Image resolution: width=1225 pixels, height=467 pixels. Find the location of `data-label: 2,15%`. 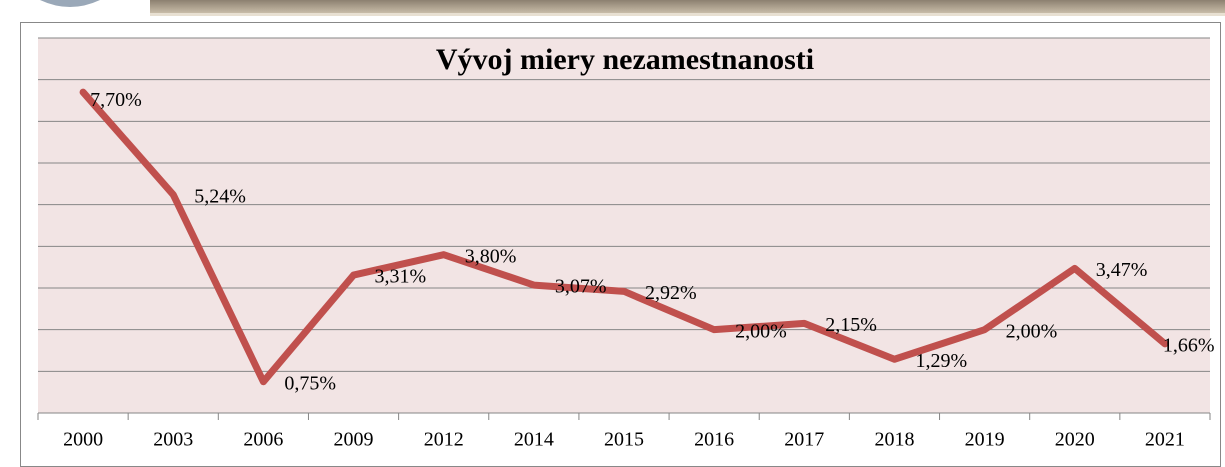

data-label: 2,15% is located at coordinates (851, 325).